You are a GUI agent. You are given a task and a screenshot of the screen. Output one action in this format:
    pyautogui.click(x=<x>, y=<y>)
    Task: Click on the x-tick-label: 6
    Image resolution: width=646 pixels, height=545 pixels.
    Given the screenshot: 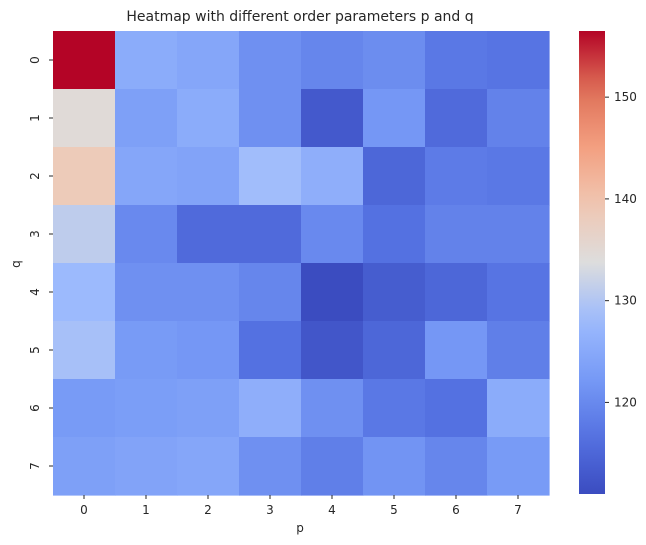 What is the action you would take?
    pyautogui.click(x=456, y=510)
    